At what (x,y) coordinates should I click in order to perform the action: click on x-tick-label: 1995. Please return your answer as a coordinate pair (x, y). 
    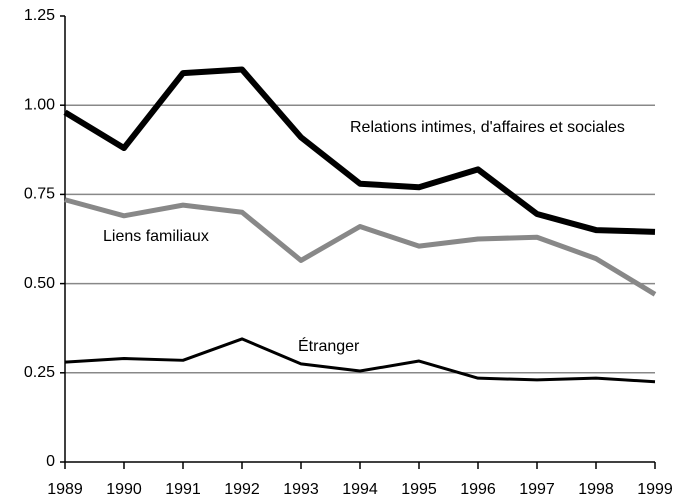
    Looking at the image, I should click on (419, 489).